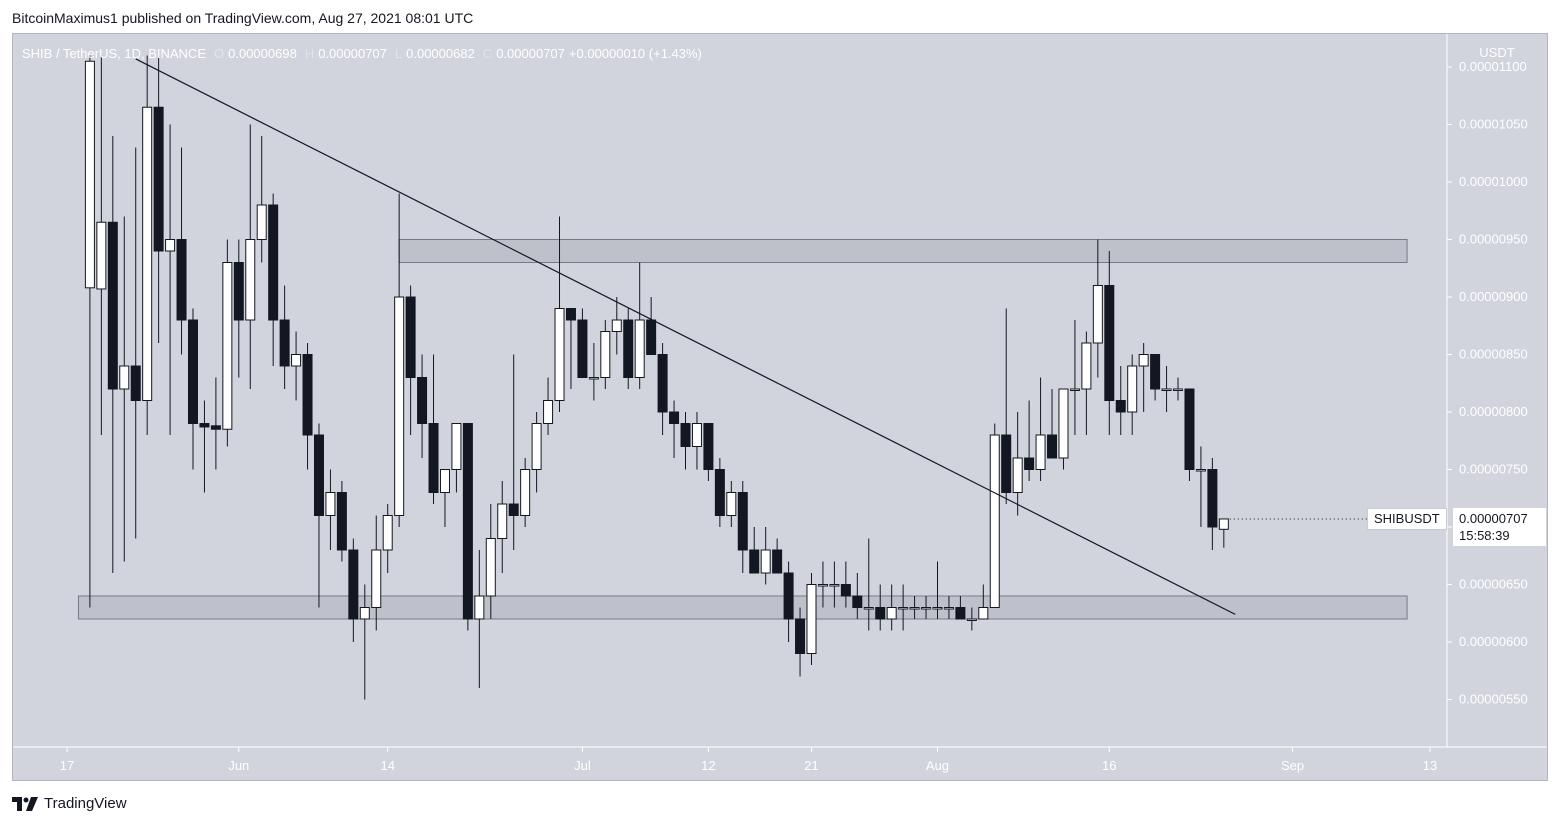 Image resolution: width=1561 pixels, height=826 pixels. What do you see at coordinates (903, 251) in the screenshot?
I see `resistance-zone` at bounding box center [903, 251].